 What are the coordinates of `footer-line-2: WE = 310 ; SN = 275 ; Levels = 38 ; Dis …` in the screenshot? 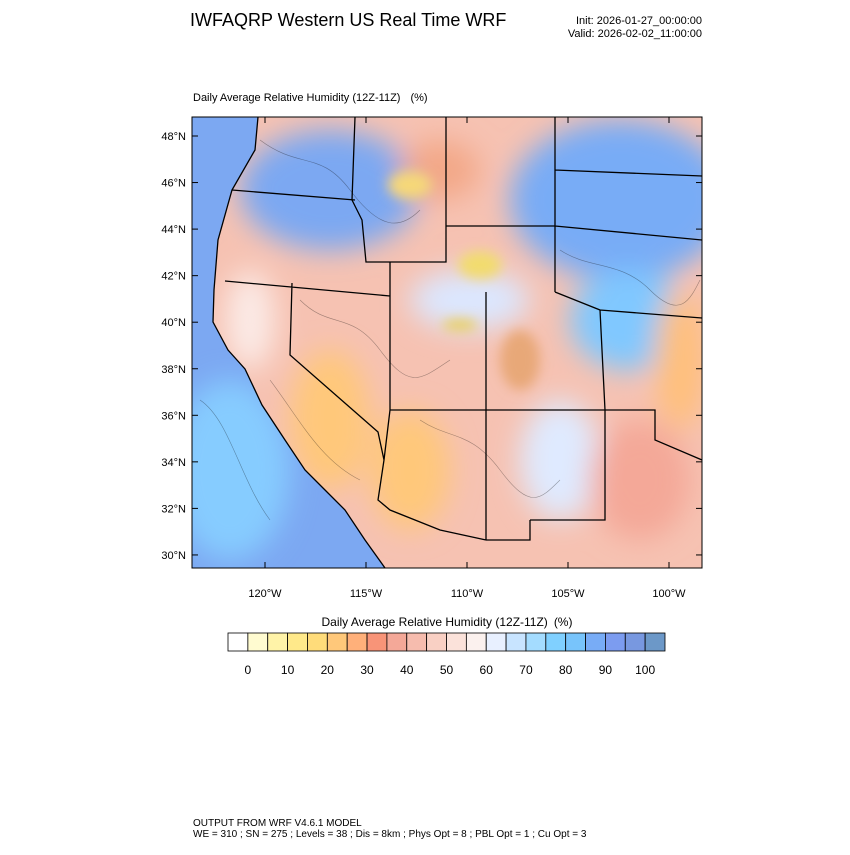 It's located at (390, 834).